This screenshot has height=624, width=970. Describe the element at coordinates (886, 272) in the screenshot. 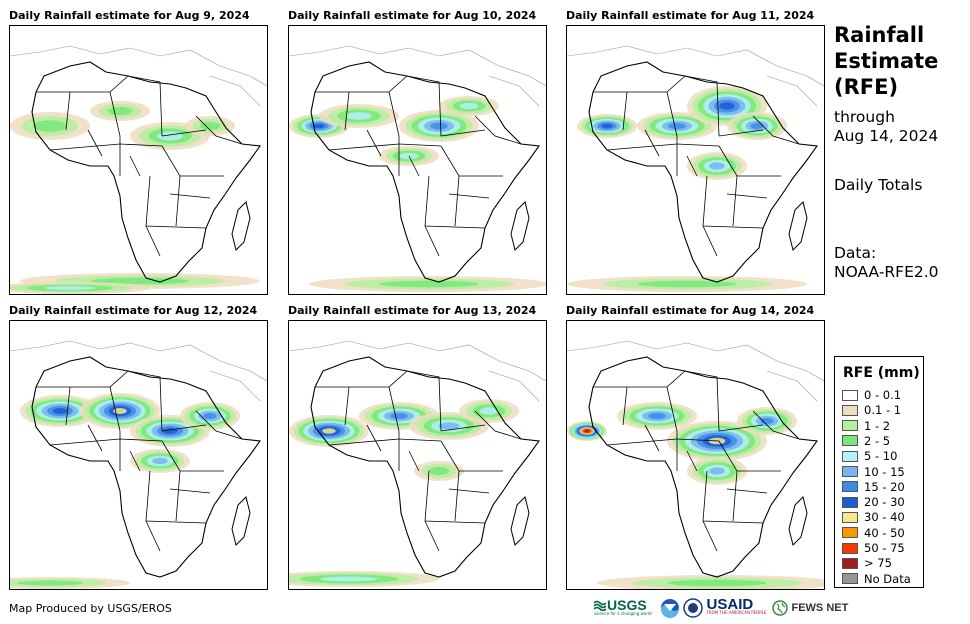

I see `data-source: NOAA-RFE2.0` at that location.